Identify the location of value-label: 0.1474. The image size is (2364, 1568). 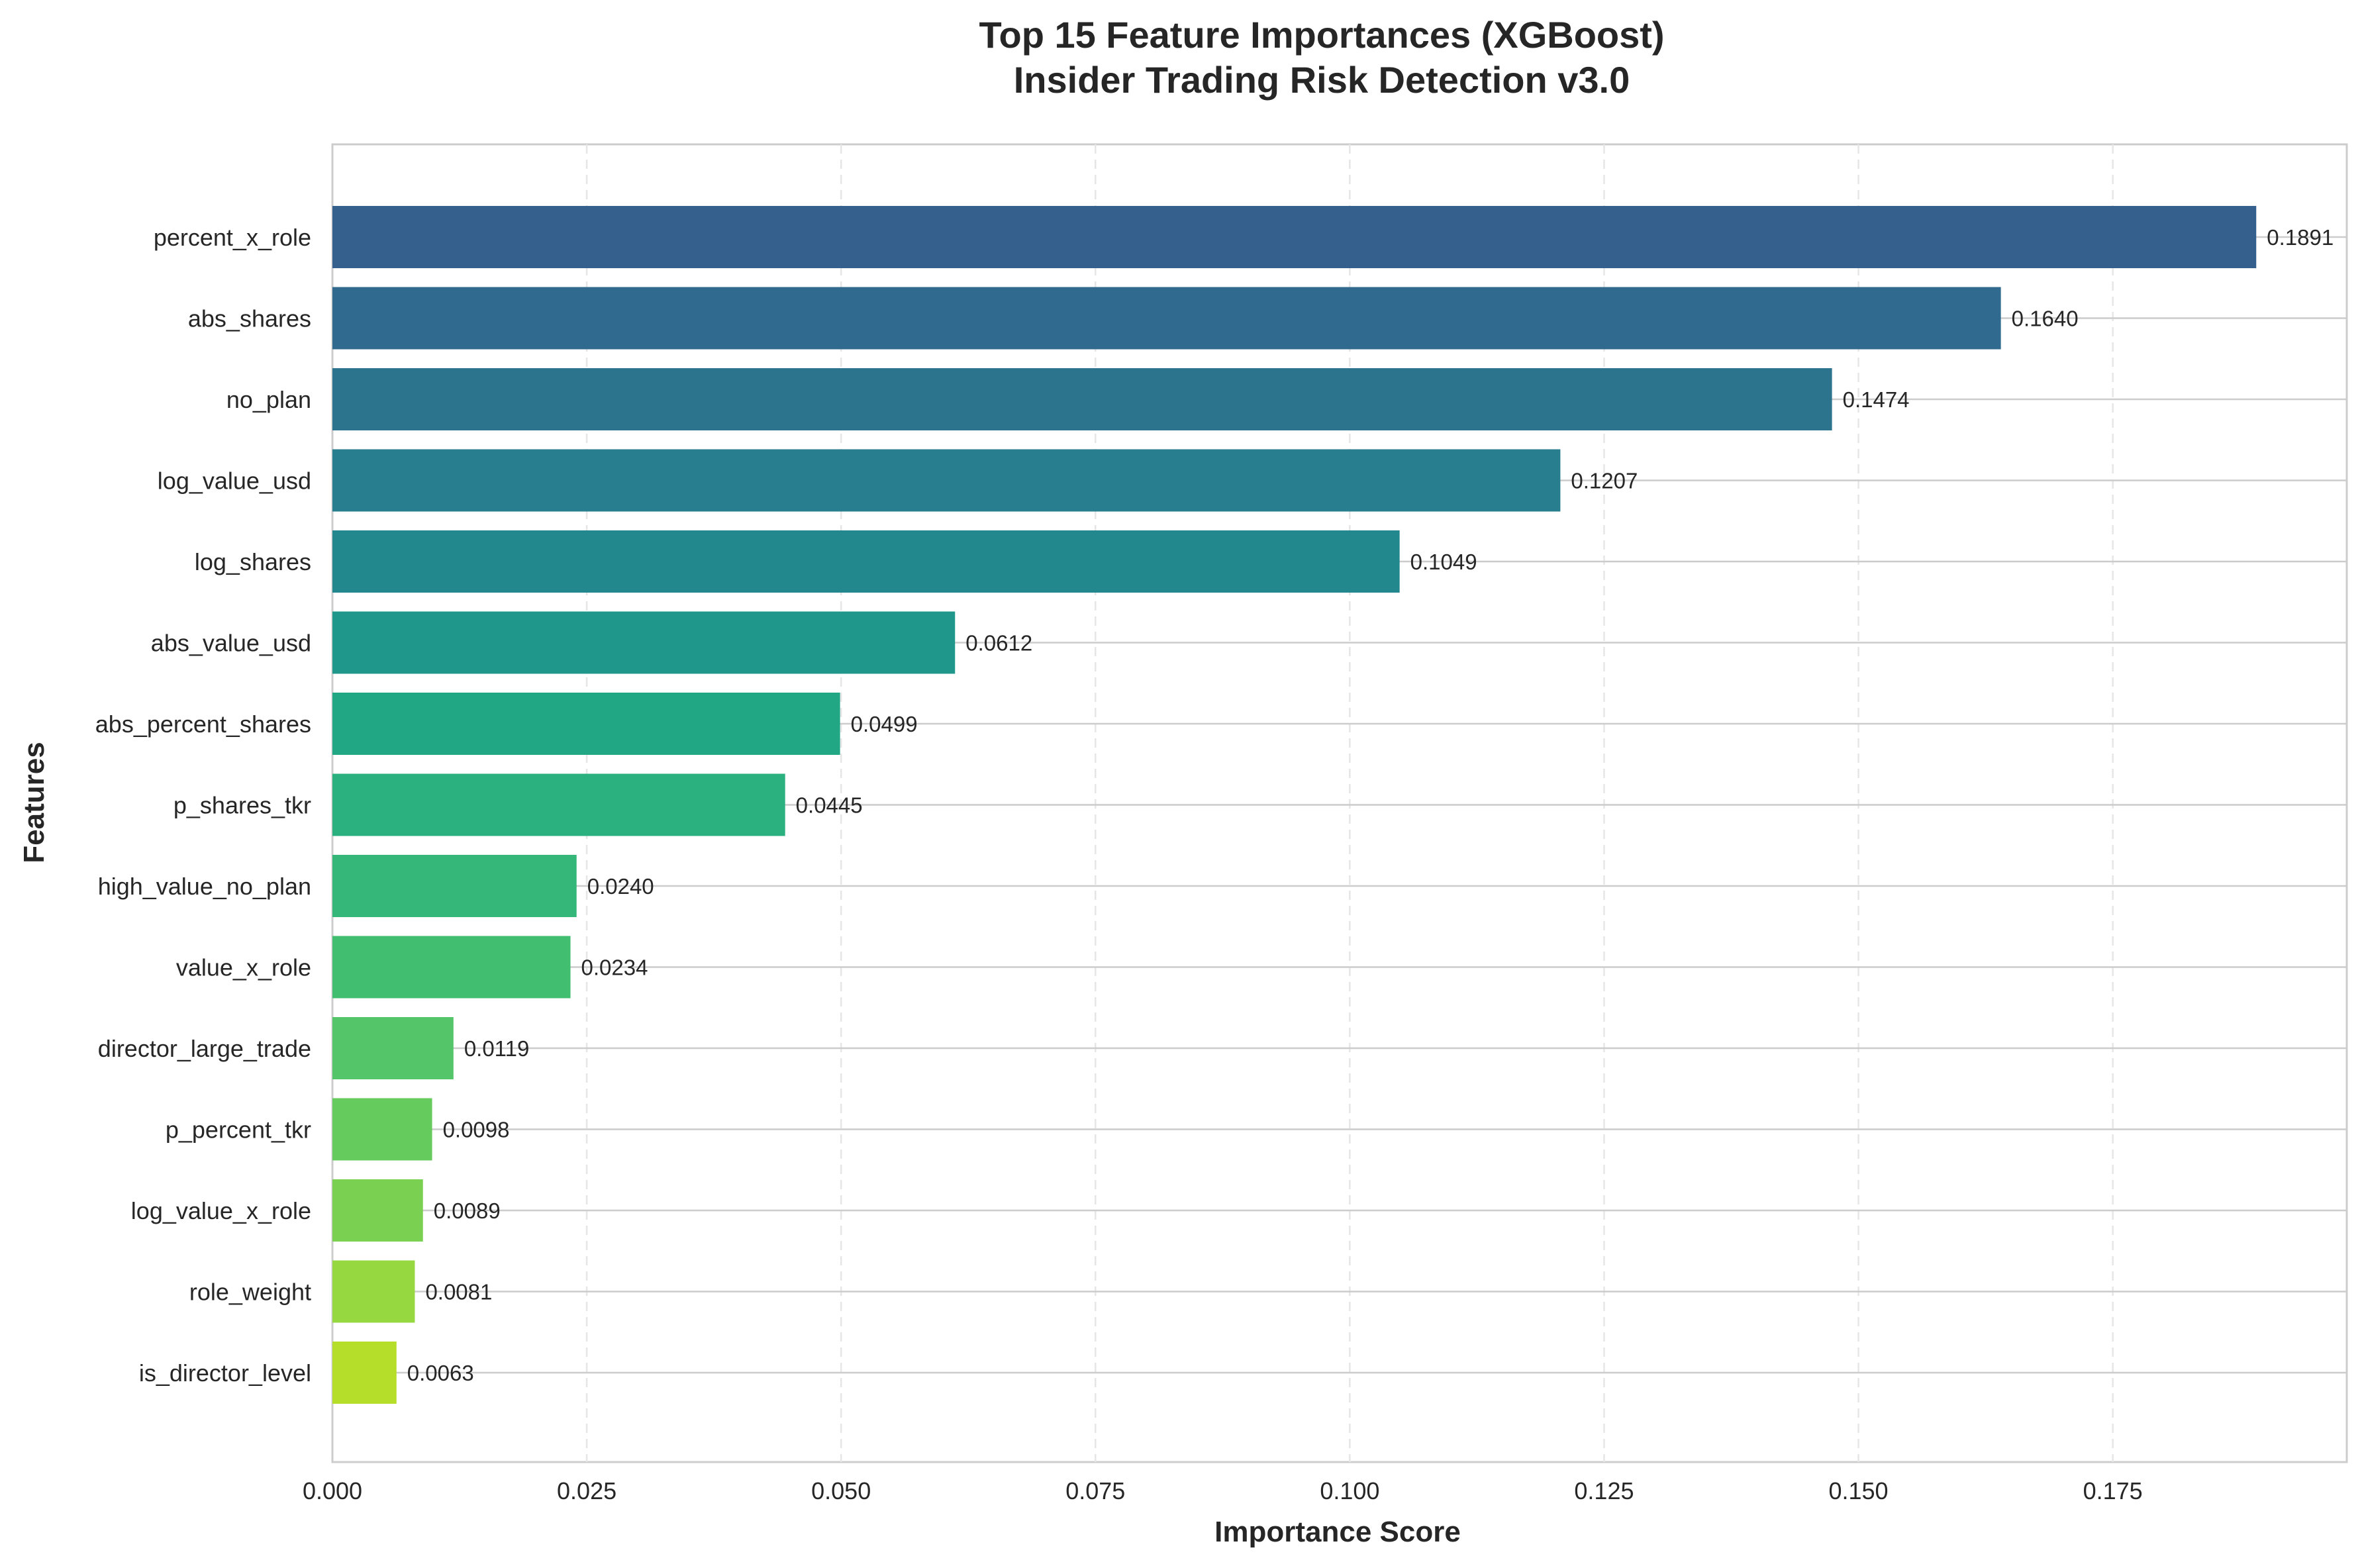
(1876, 399).